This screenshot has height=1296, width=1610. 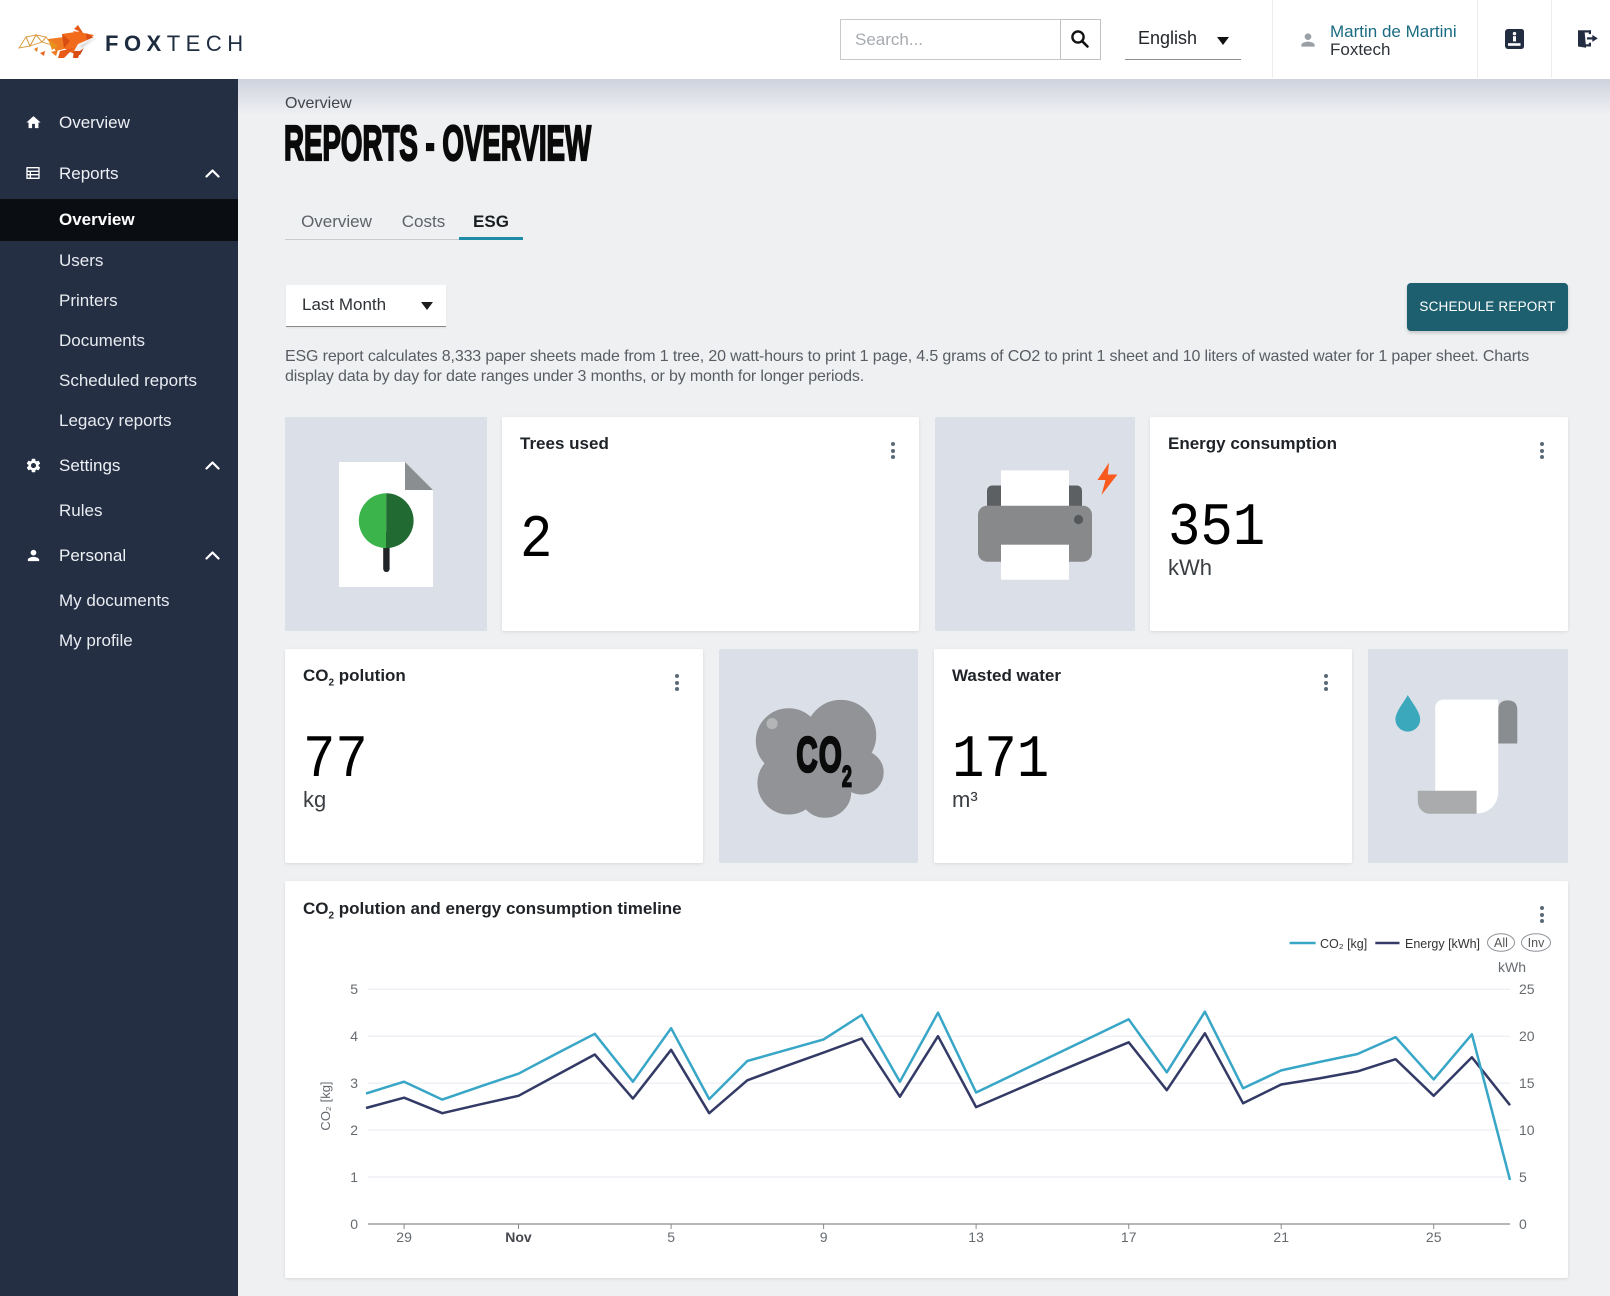 What do you see at coordinates (1527, 1130) in the screenshot?
I see `svg-text: 10` at bounding box center [1527, 1130].